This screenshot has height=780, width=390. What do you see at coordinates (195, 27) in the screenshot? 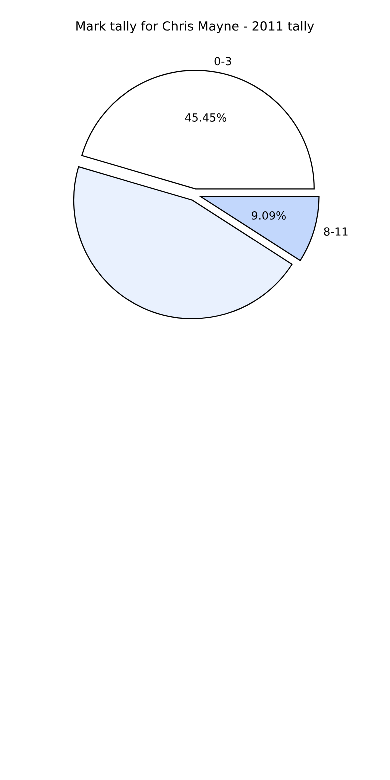
I see `chart-title: Mark tally for Chris Mayne - 2011 tally` at bounding box center [195, 27].